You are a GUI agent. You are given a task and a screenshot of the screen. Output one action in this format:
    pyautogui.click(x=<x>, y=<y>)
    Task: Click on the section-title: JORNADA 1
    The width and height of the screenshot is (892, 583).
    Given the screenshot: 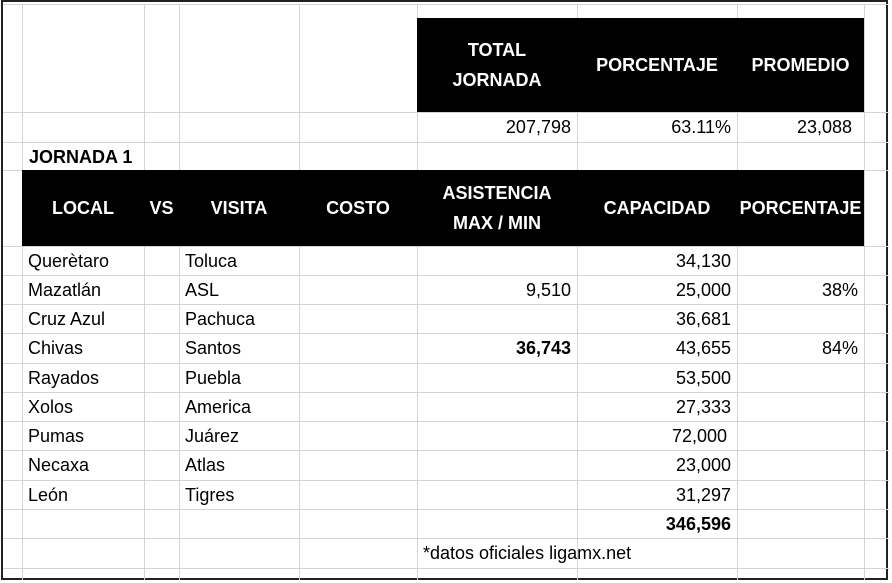 What is the action you would take?
    pyautogui.click(x=81, y=157)
    